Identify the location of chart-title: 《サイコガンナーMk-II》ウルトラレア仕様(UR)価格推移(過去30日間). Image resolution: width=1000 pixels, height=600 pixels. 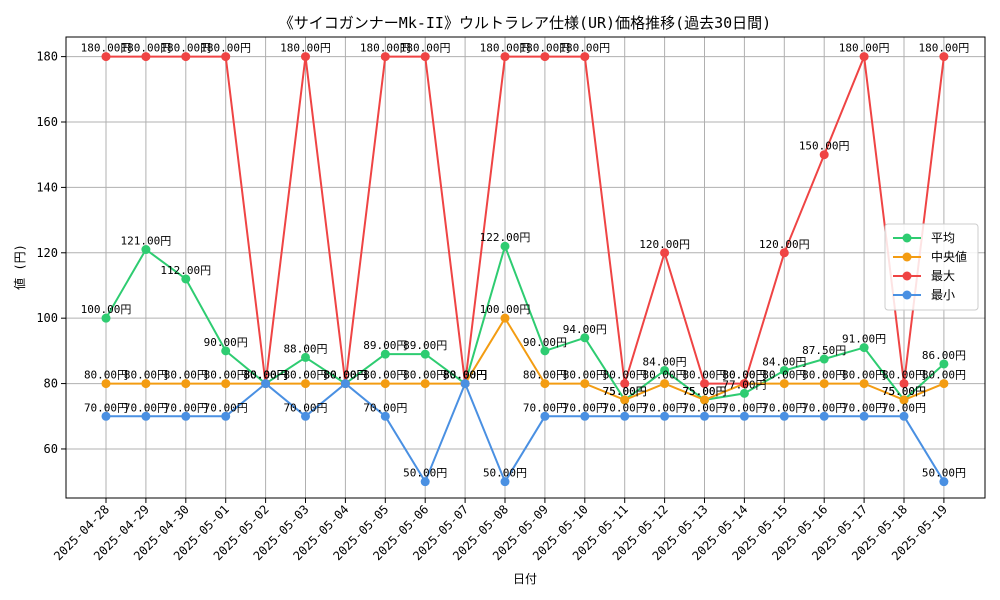
(525, 23).